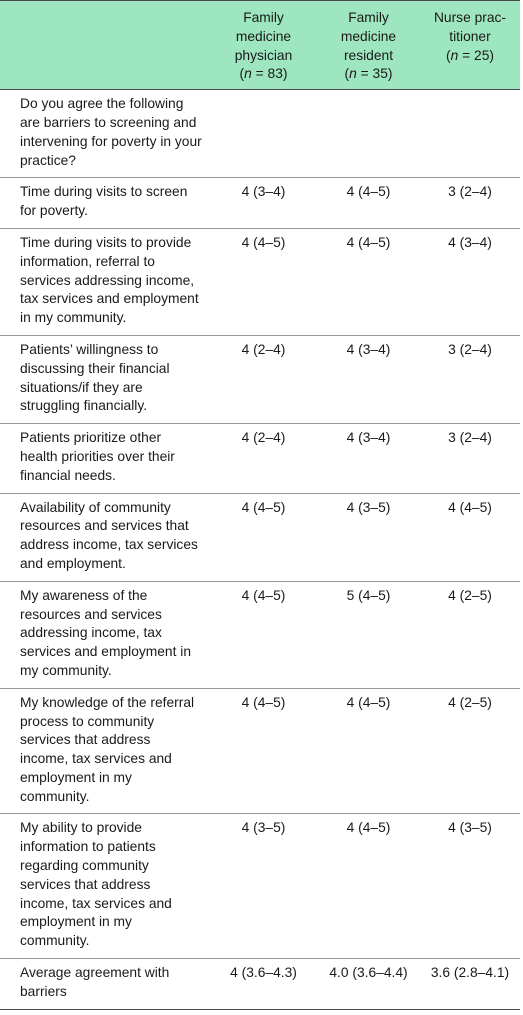 The image size is (523, 1015). I want to click on nurse-value: 4 (4–5), so click(470, 537).